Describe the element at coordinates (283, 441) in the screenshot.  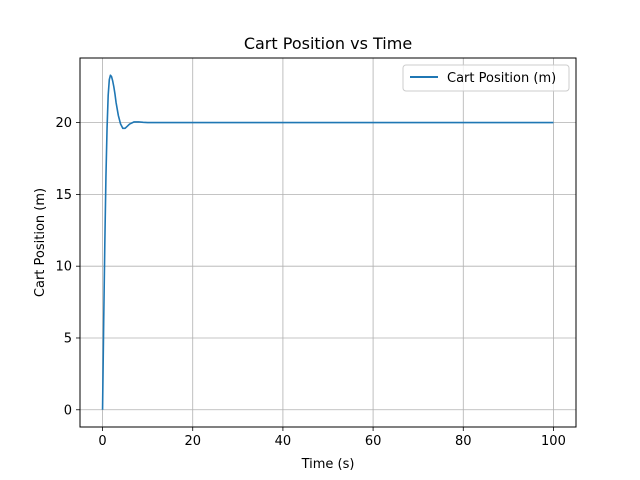
I see `x-tick-label: 40` at that location.